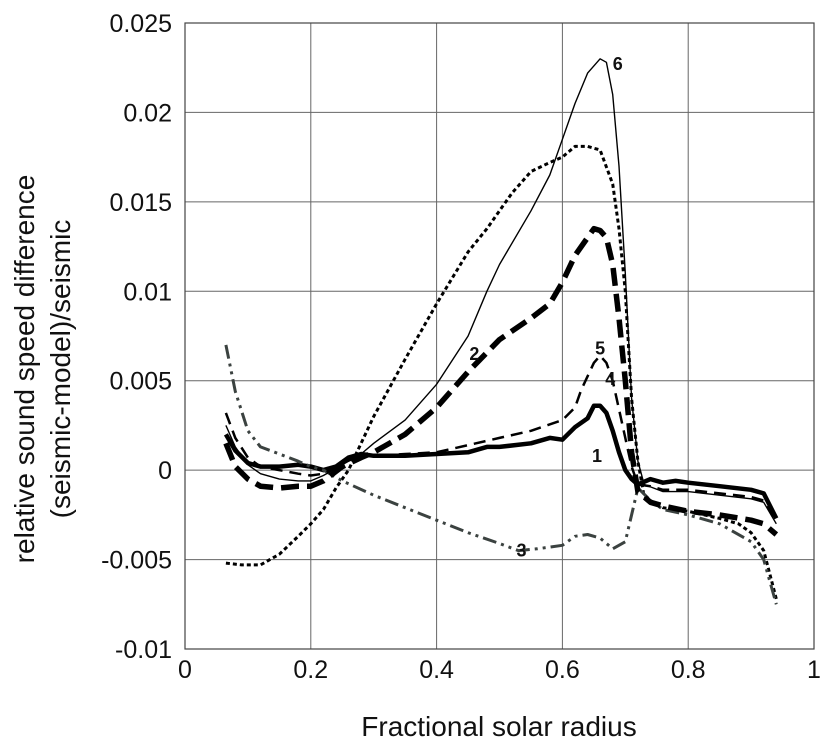 Image resolution: width=831 pixels, height=752 pixels. I want to click on y-tick-labels: -0.01 -0.005 0 0.005 0.01 0.015 0.02 0.025, so click(136, 337).